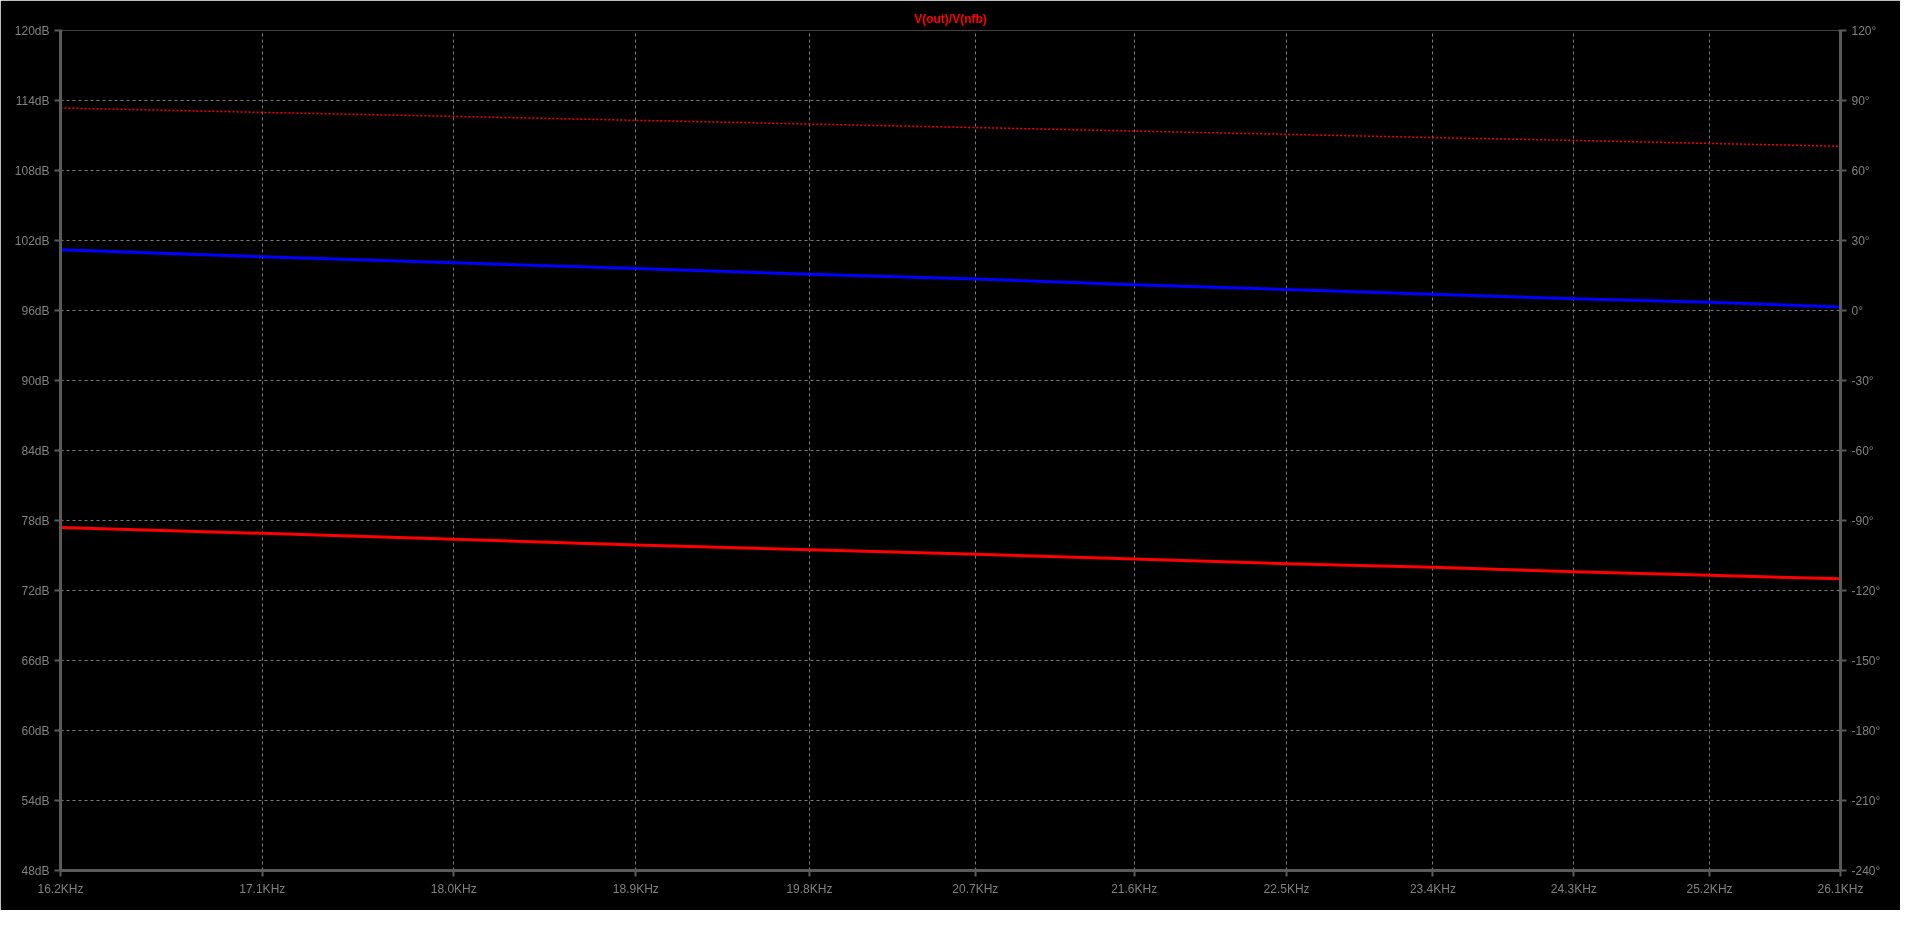  I want to click on x-tick-label: 16.2KHz, so click(60, 888).